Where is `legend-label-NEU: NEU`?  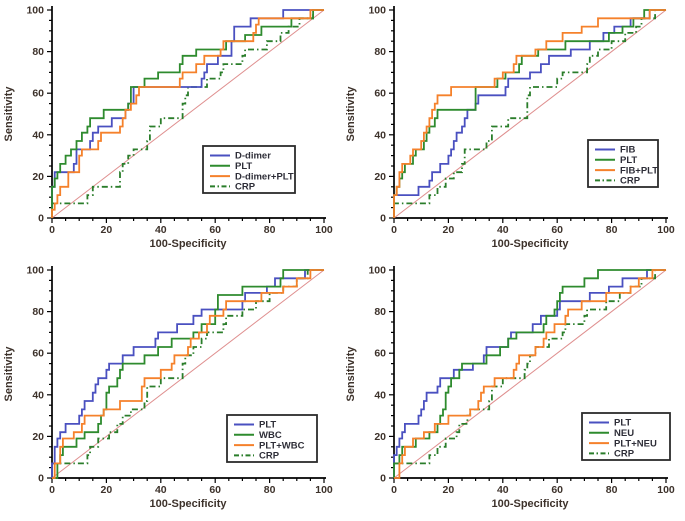 legend-label-NEU: NEU is located at coordinates (624, 433).